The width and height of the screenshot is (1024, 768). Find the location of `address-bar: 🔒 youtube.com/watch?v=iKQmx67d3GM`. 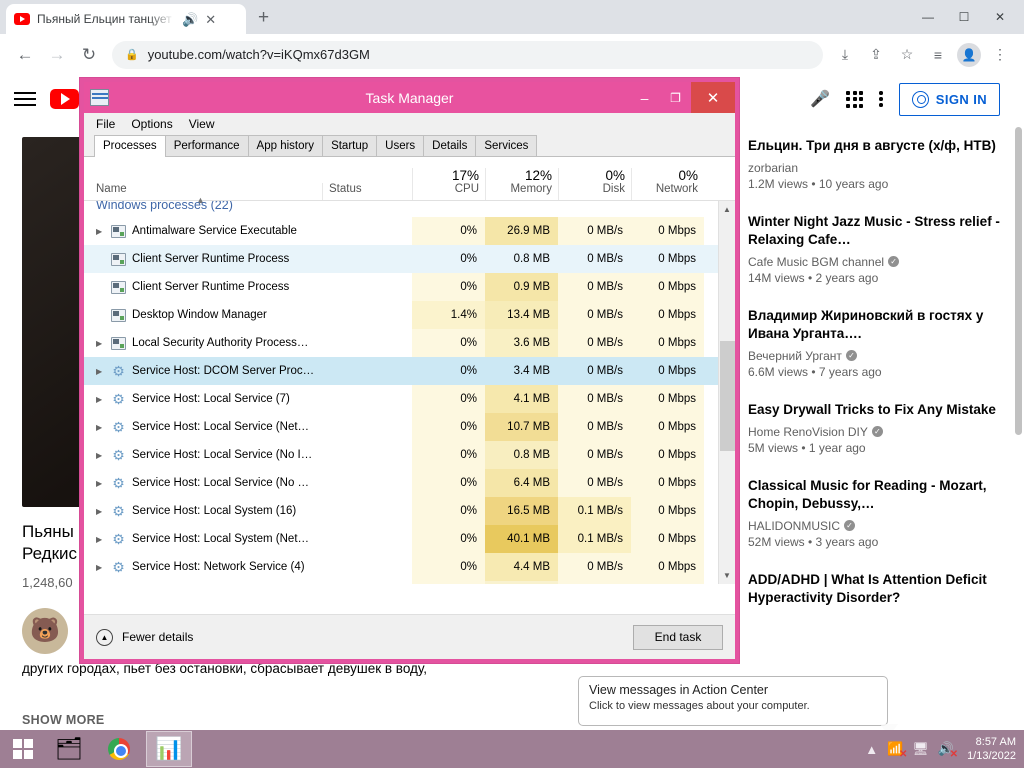

address-bar: 🔒 youtube.com/watch?v=iKQmx67d3GM is located at coordinates (467, 54).